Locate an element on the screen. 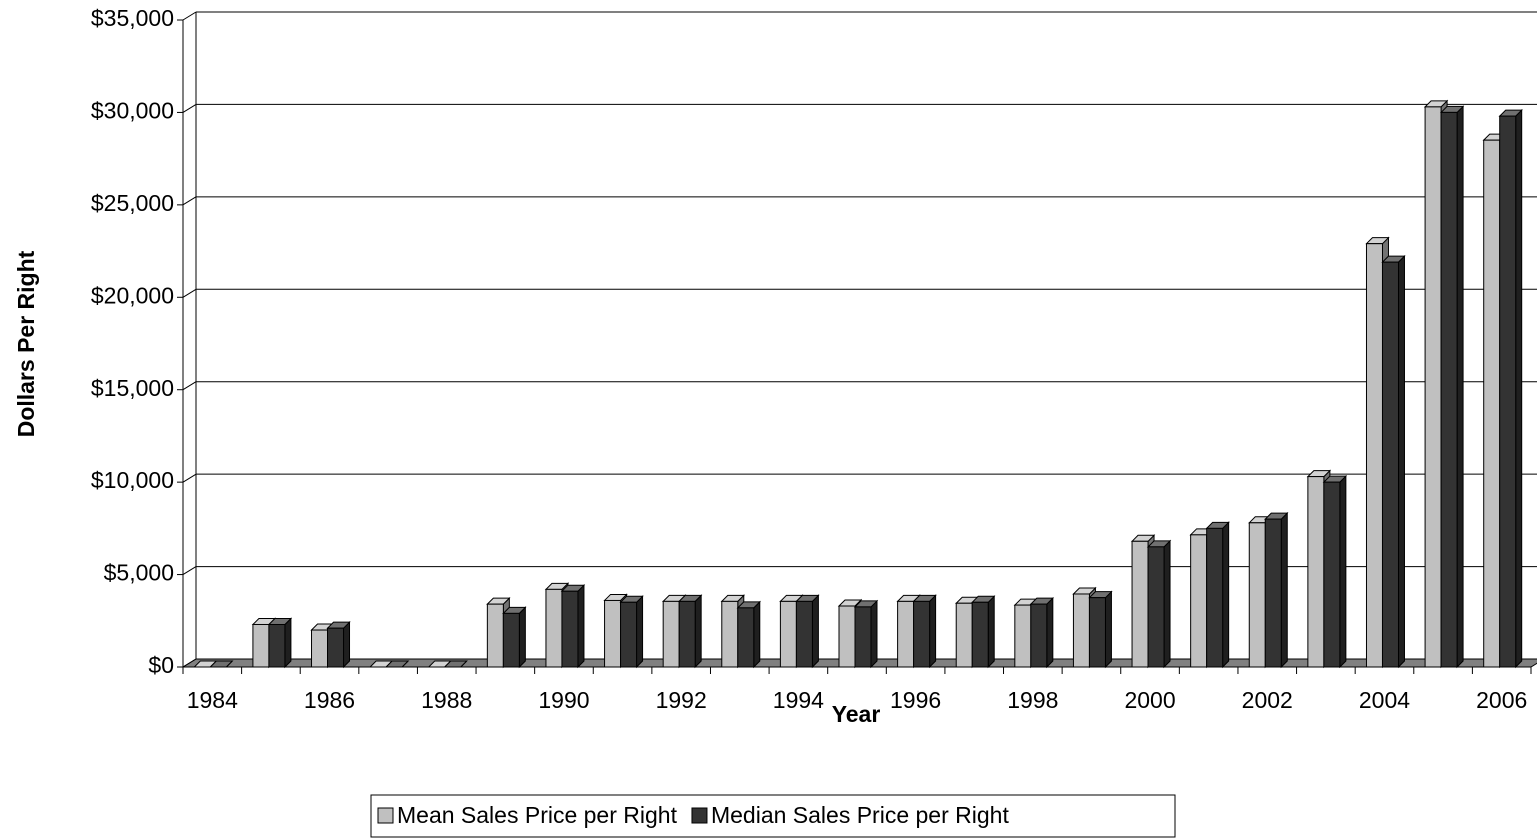 The height and width of the screenshot is (840, 1537). y-tick-label: $30,000 is located at coordinates (132, 111).